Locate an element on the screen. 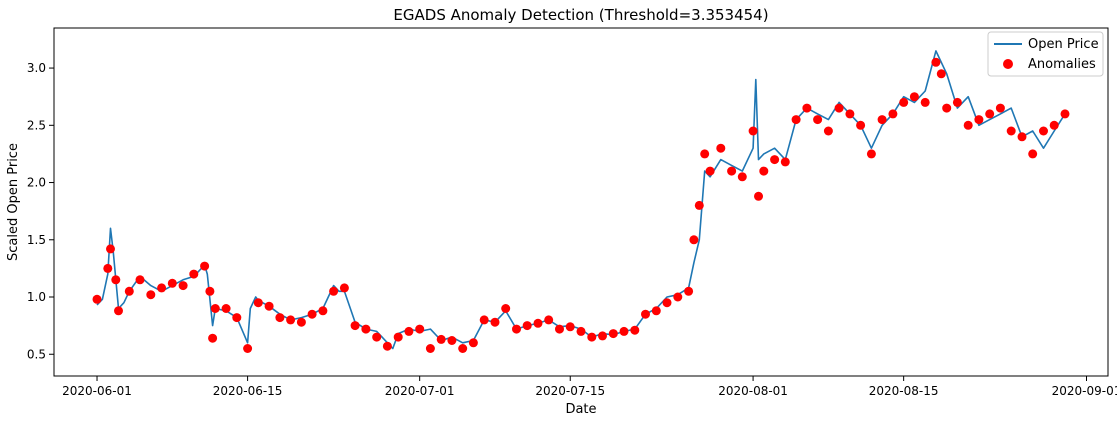 The height and width of the screenshot is (421, 1117). x-tick-label: 2020-06-15 is located at coordinates (248, 391).